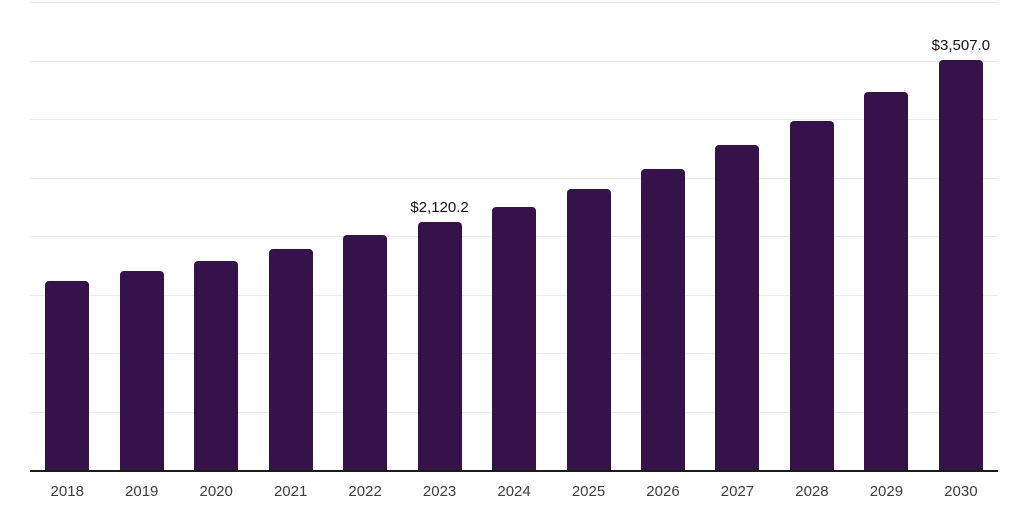  Describe the element at coordinates (961, 491) in the screenshot. I see `x-tick-label-2030: 2030` at that location.